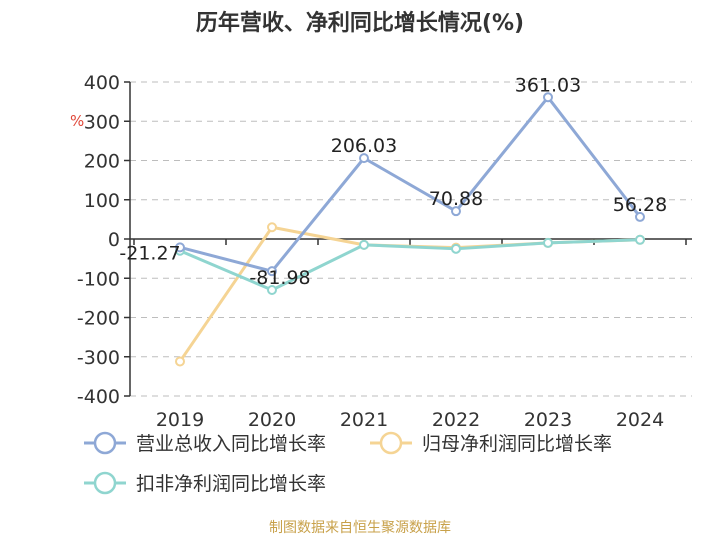 This screenshot has width=720, height=540. What do you see at coordinates (102, 83) in the screenshot?
I see `y-tick-label: 400` at bounding box center [102, 83].